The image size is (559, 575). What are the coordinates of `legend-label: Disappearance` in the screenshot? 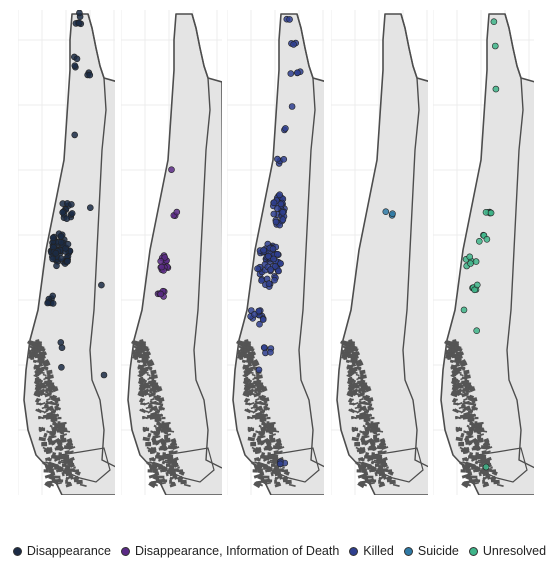 It's located at (68, 551).